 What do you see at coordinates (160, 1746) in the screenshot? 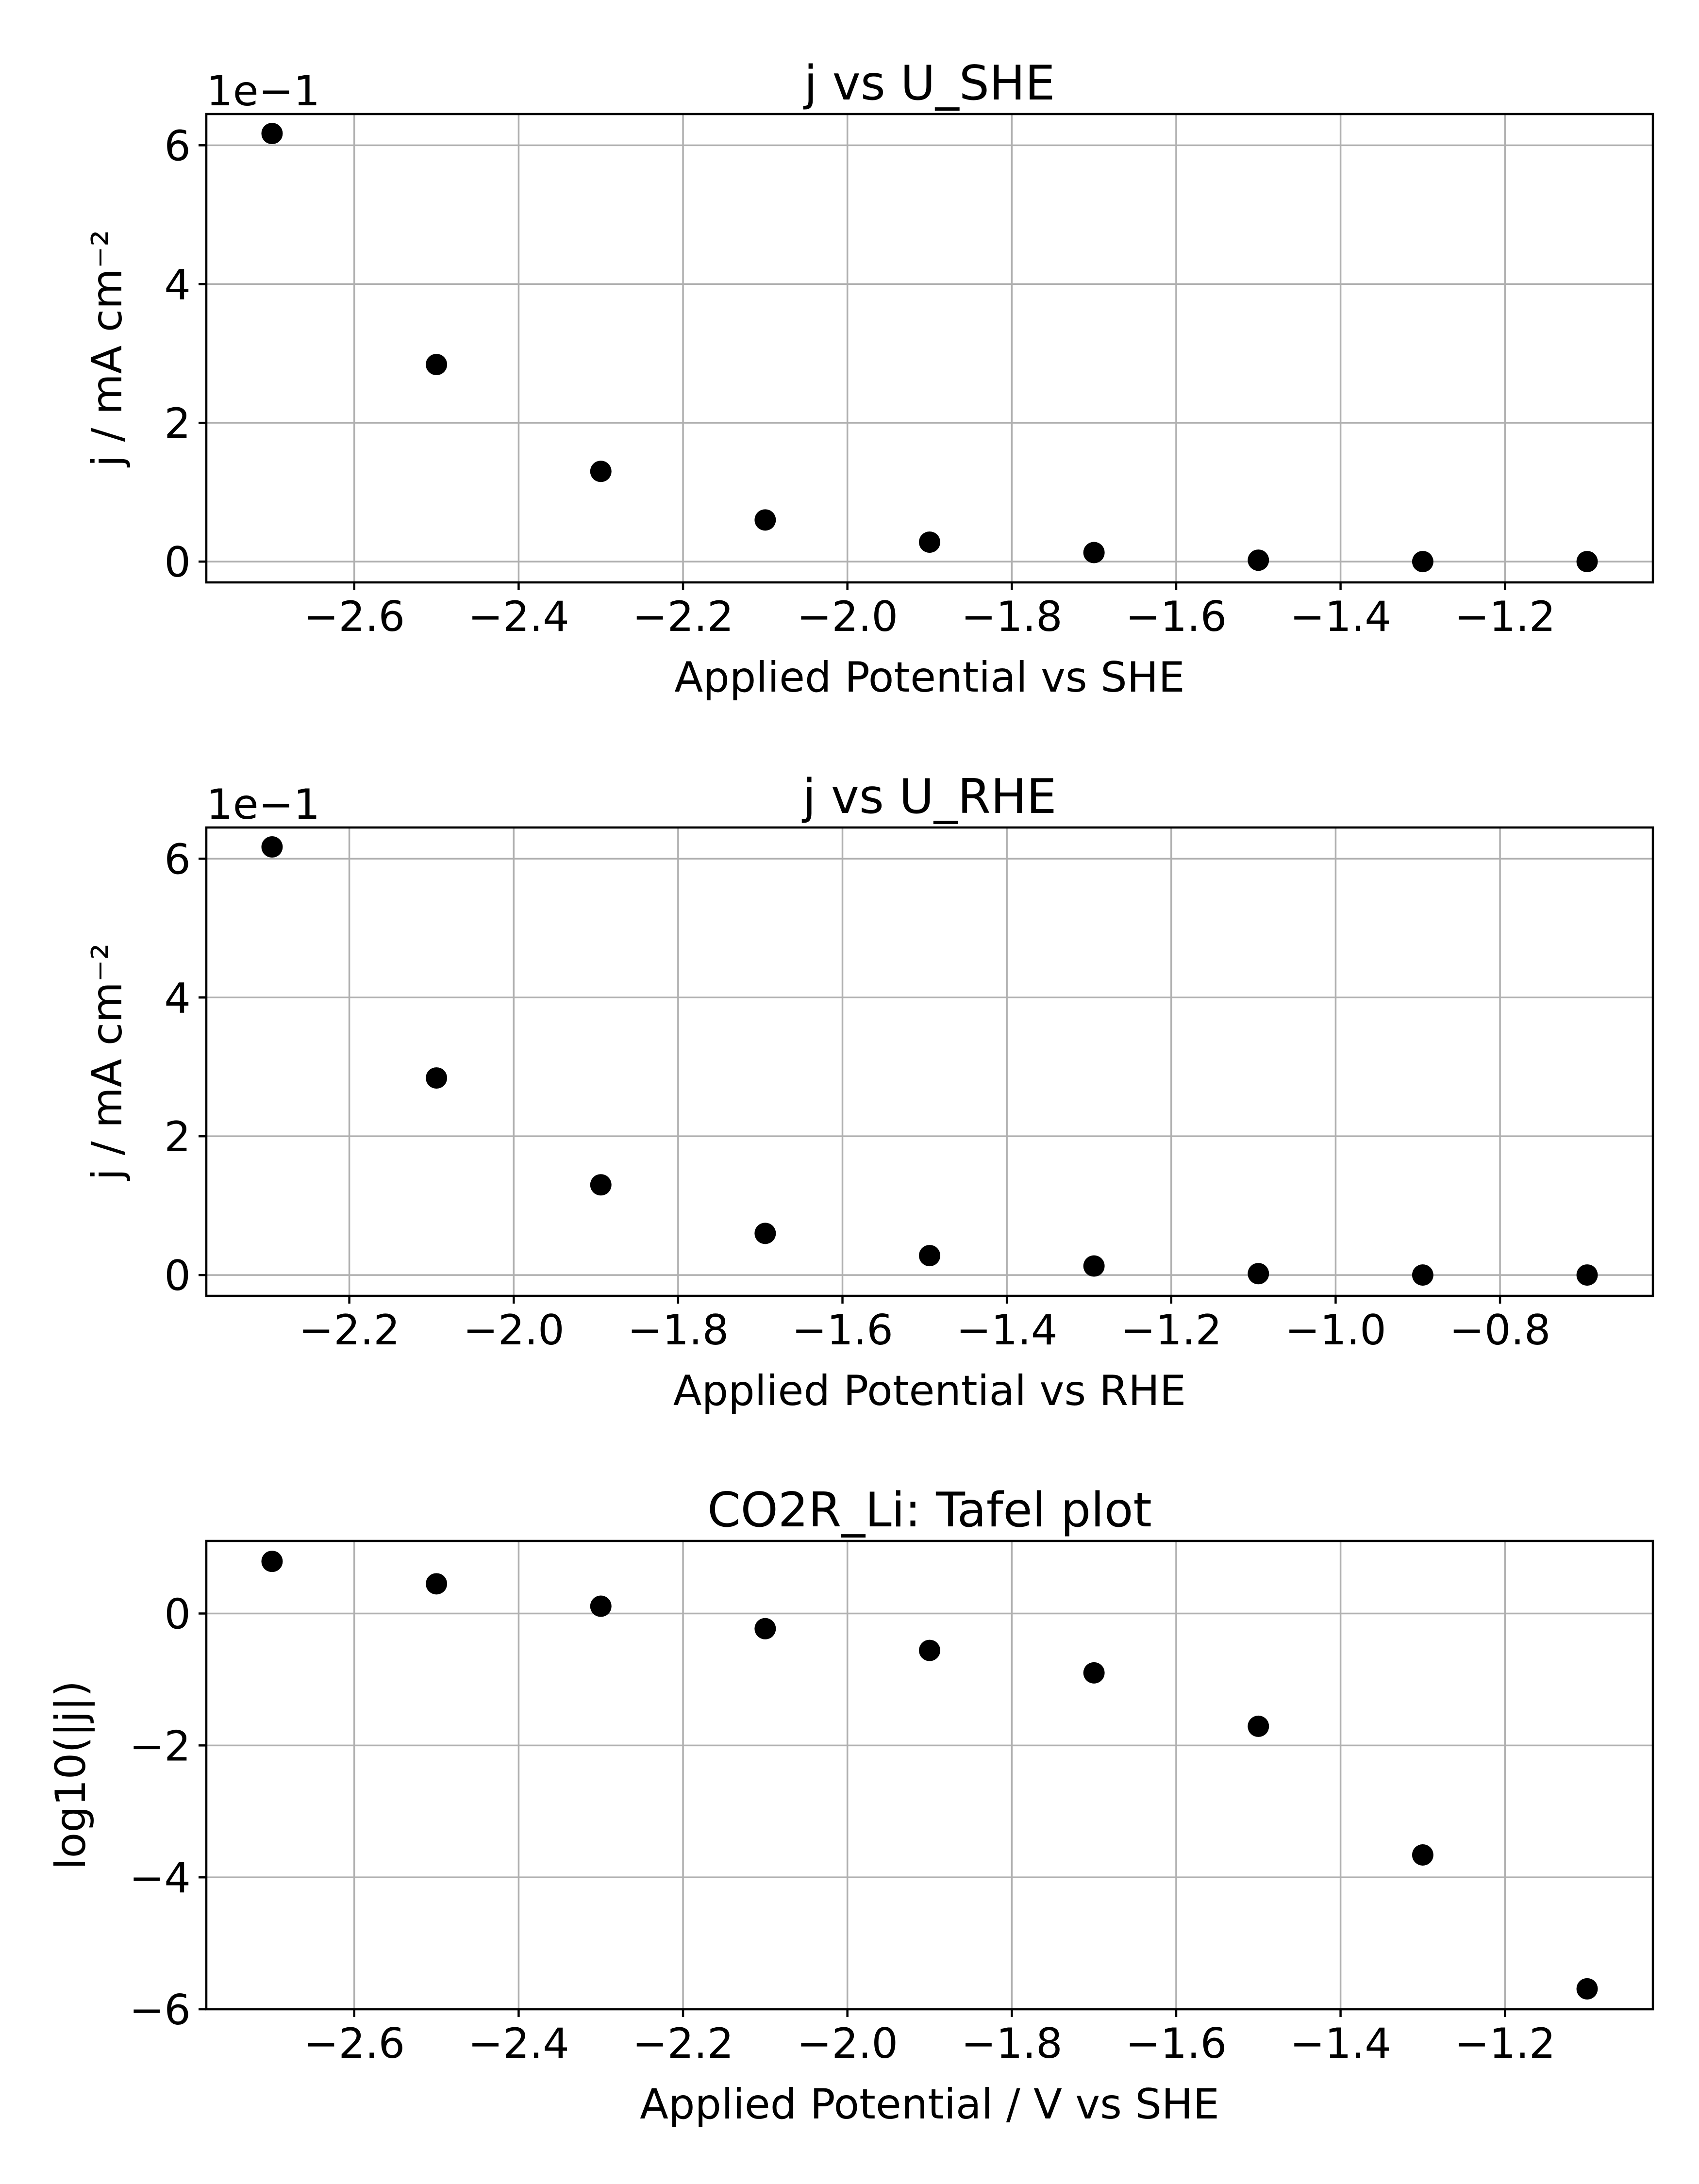
I see `y-tick-label: −2` at bounding box center [160, 1746].